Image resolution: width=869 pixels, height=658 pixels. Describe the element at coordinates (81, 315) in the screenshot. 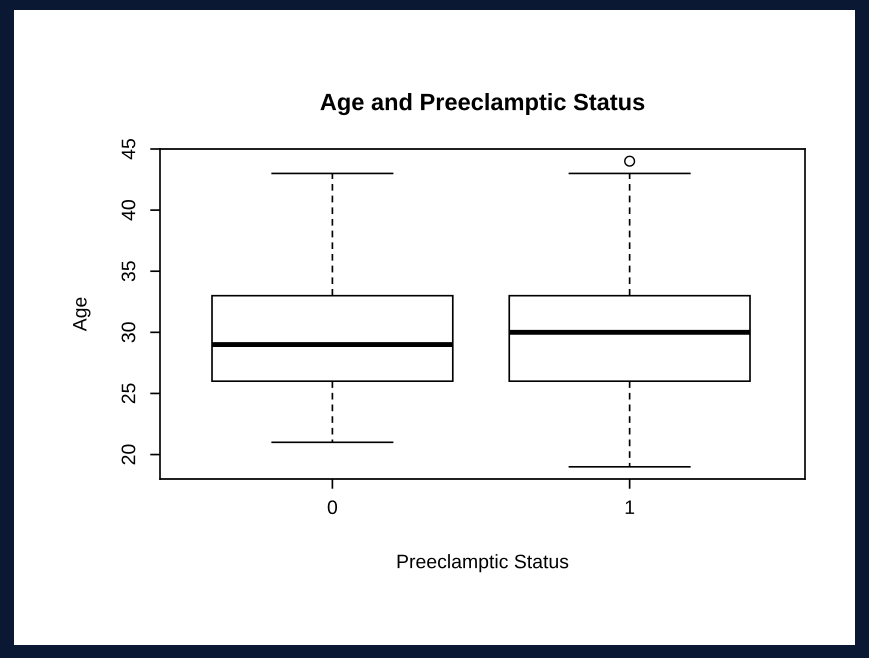

I see `y-axis-title: Age` at that location.